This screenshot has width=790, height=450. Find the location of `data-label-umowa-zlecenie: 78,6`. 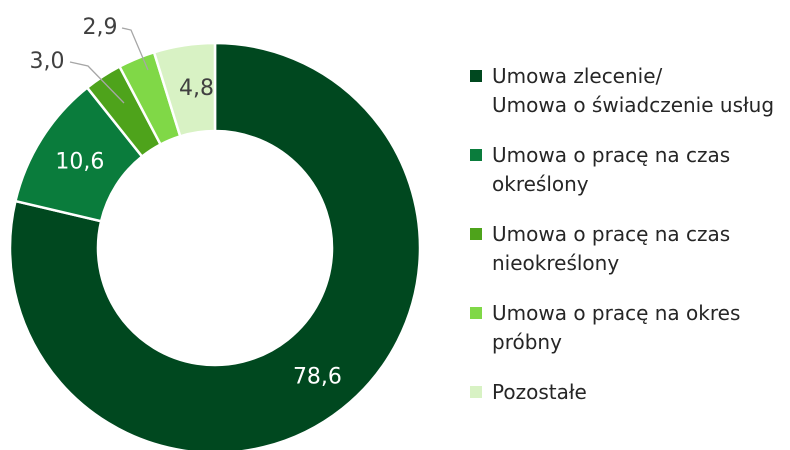

data-label-umowa-zlecenie: 78,6 is located at coordinates (317, 376).